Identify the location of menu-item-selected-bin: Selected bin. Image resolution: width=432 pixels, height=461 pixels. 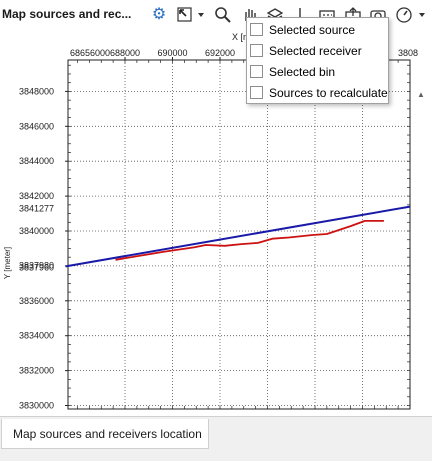
(317, 71).